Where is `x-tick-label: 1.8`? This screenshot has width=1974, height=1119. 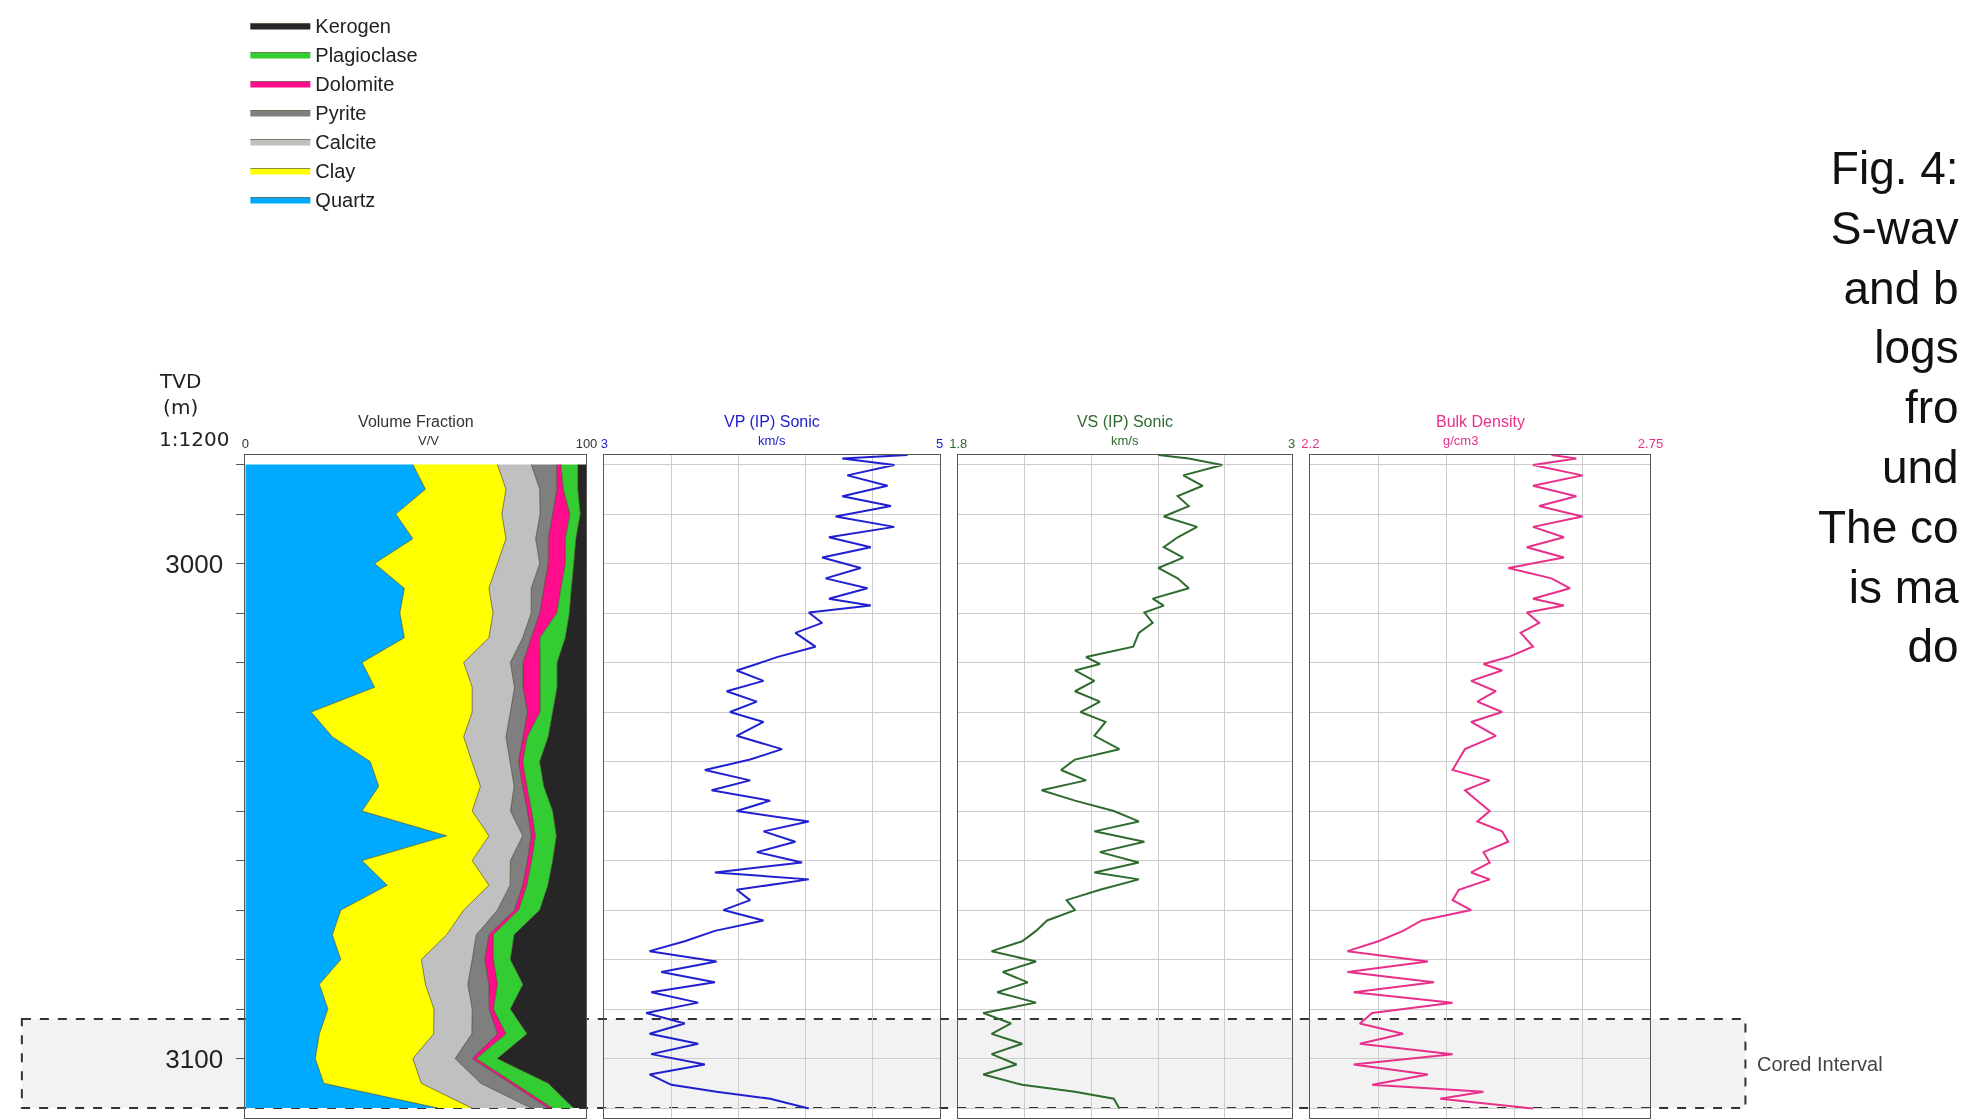 x-tick-label: 1.8 is located at coordinates (958, 444).